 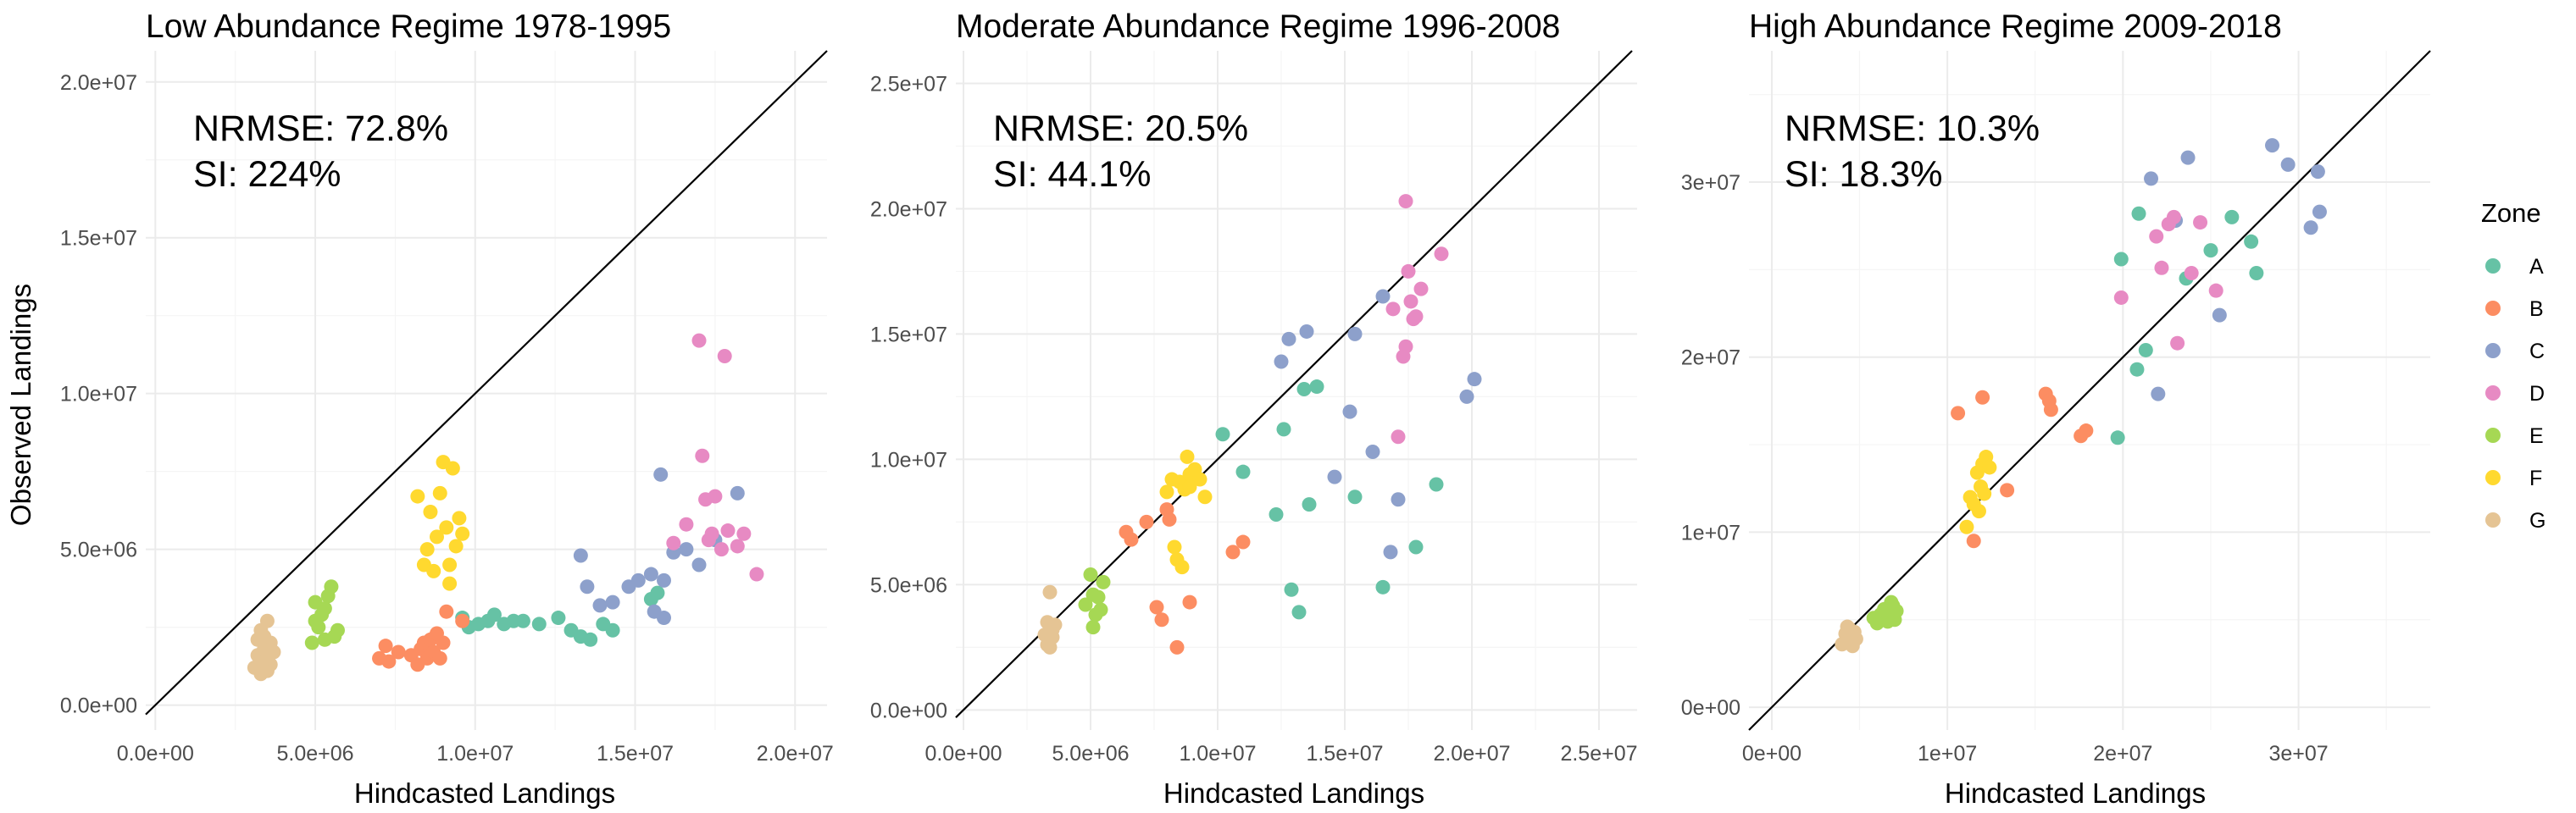 What do you see at coordinates (2536, 267) in the screenshot?
I see `legend-label-a: A` at bounding box center [2536, 267].